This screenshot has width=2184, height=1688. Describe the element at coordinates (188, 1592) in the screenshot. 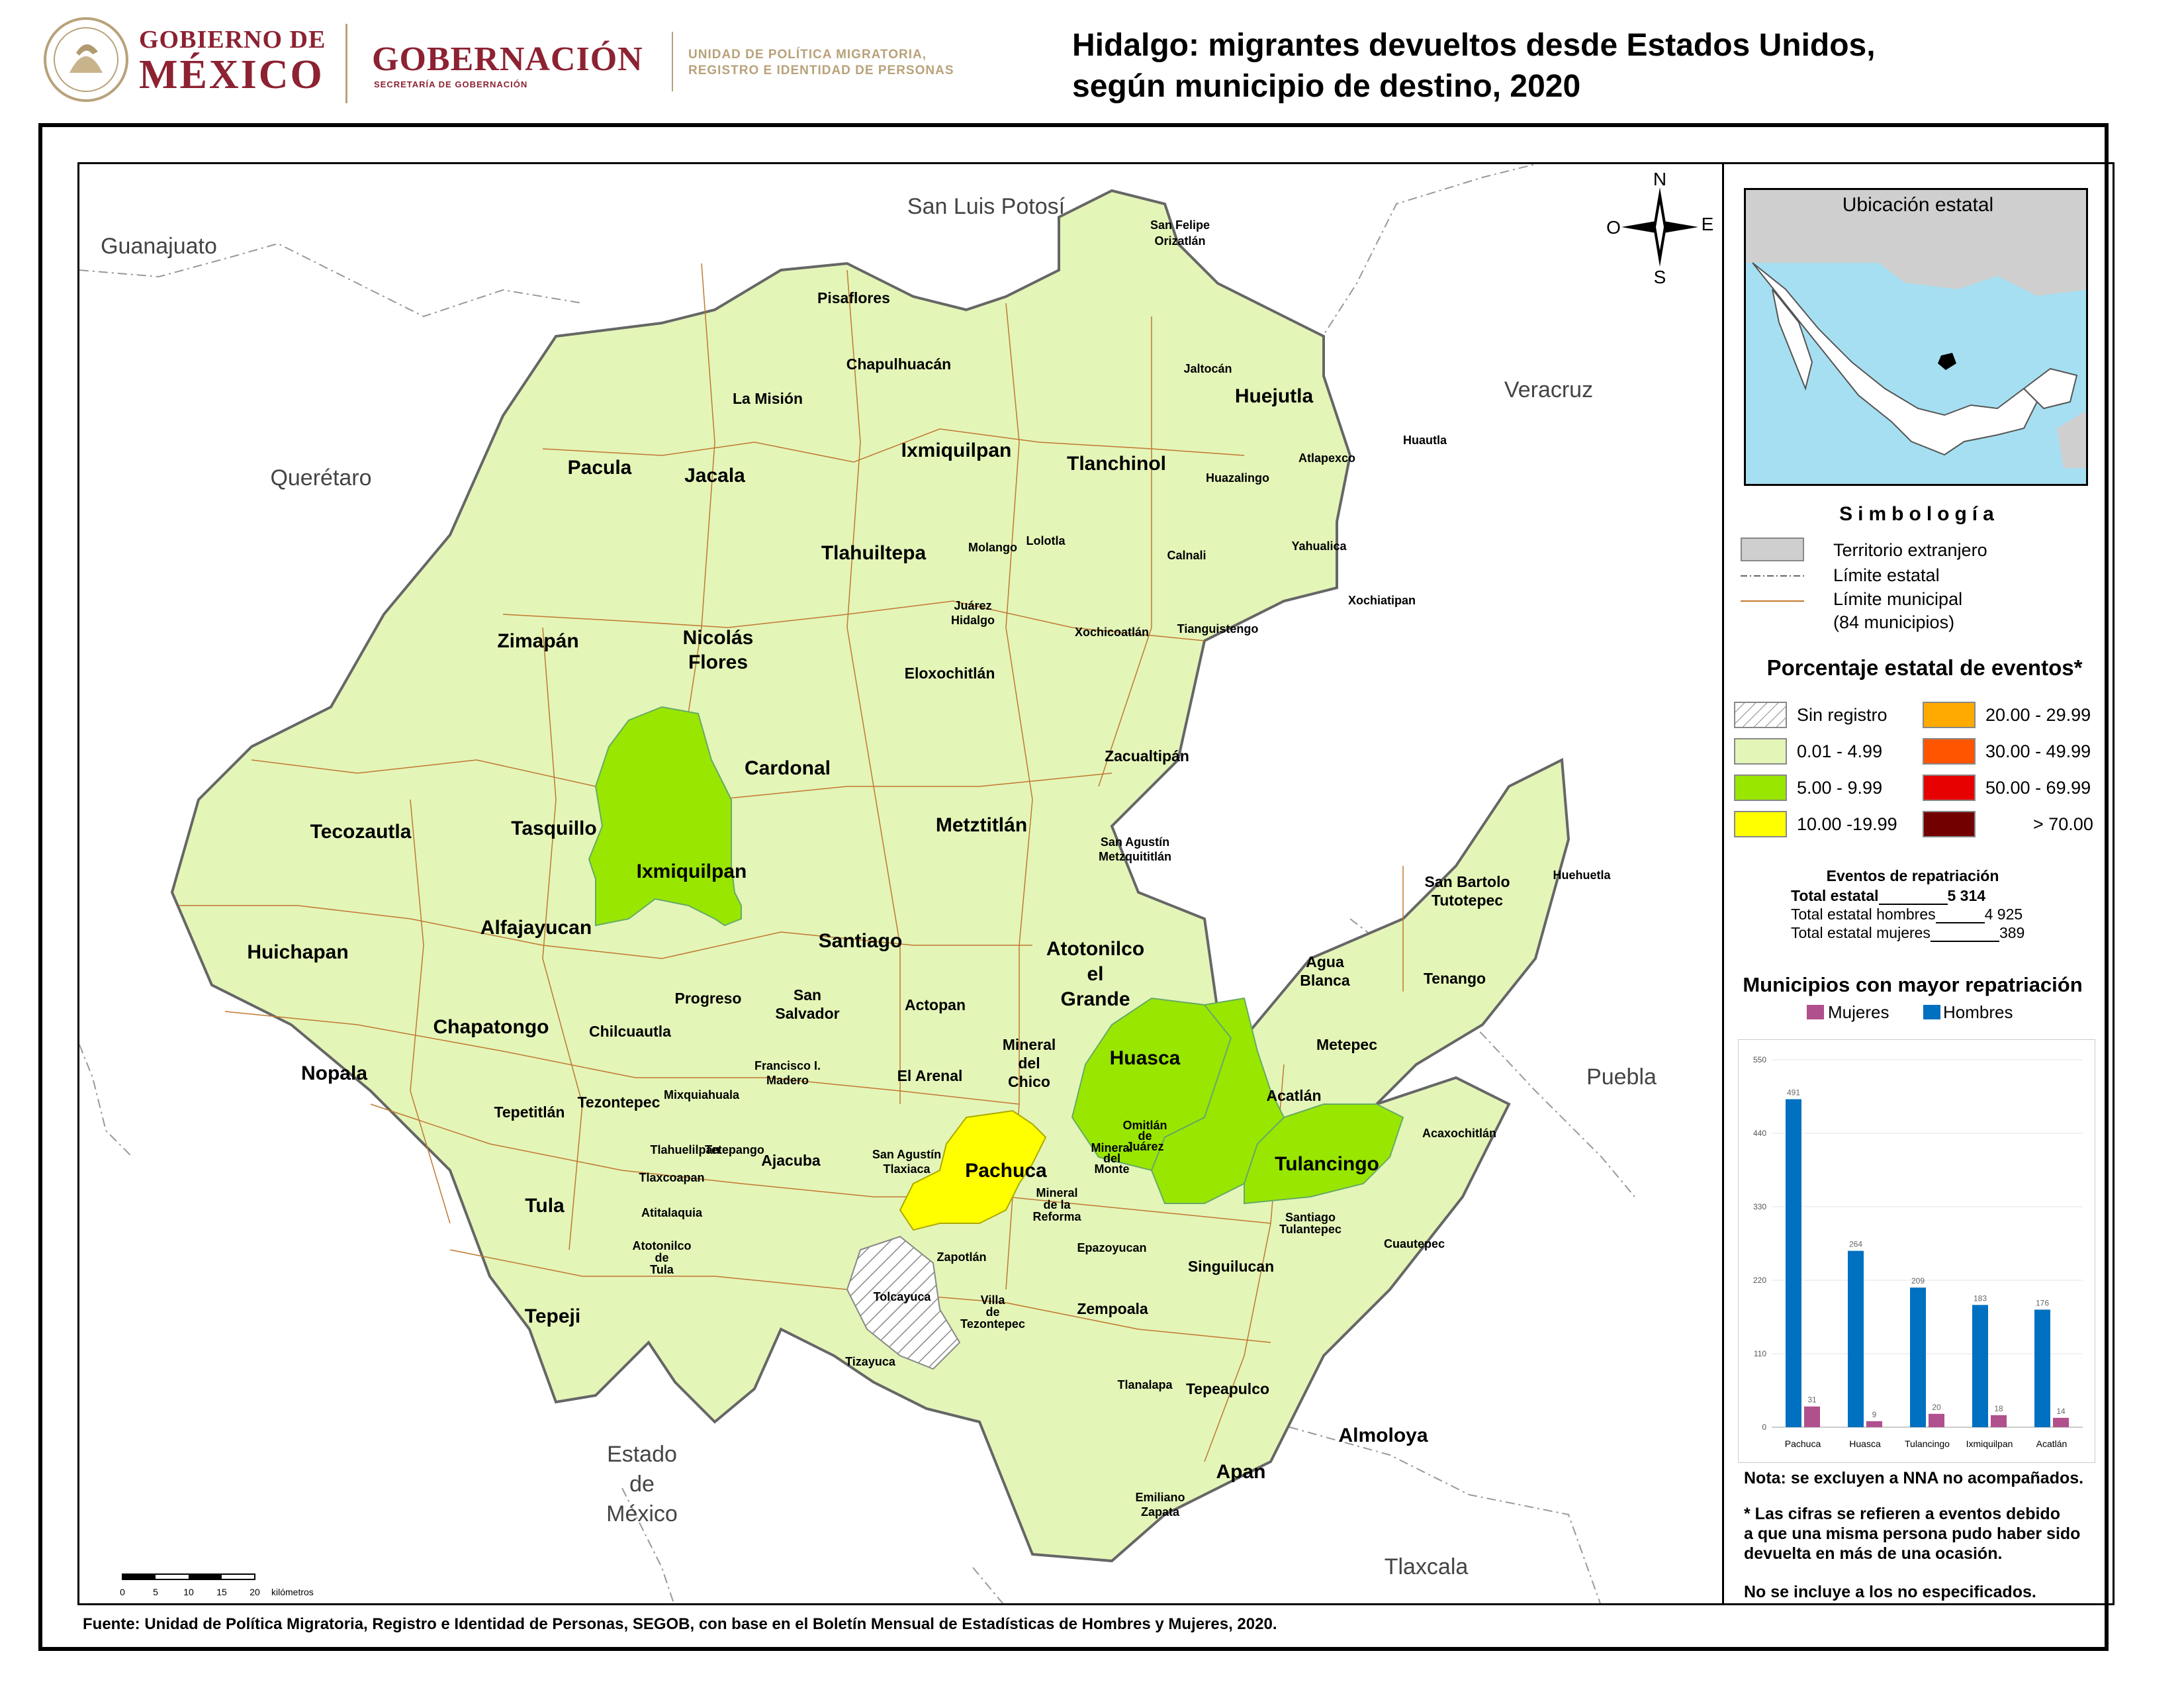

I see `scale-tick-10: 10` at that location.